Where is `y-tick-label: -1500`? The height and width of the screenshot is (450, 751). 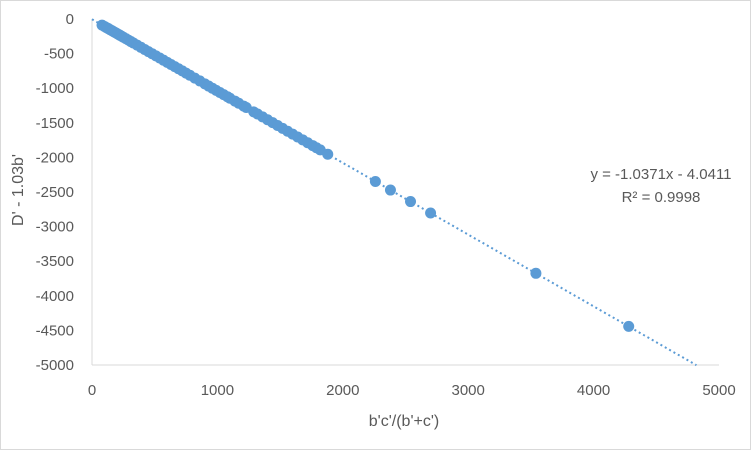
y-tick-label: -1500 is located at coordinates (55, 123).